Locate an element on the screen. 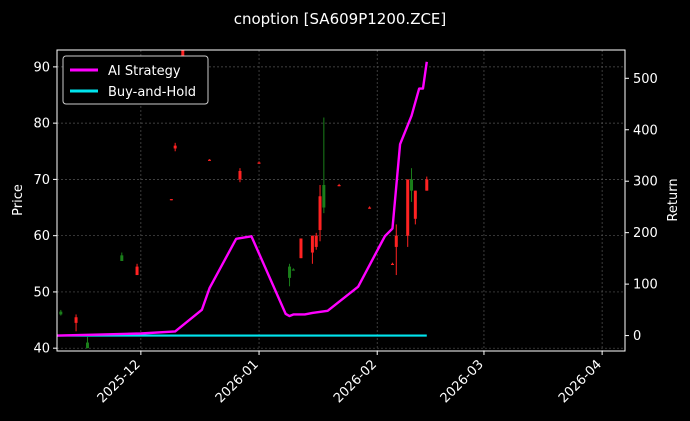 Image resolution: width=690 pixels, height=421 pixels. y-right-tick-label: 0 is located at coordinates (637, 336).